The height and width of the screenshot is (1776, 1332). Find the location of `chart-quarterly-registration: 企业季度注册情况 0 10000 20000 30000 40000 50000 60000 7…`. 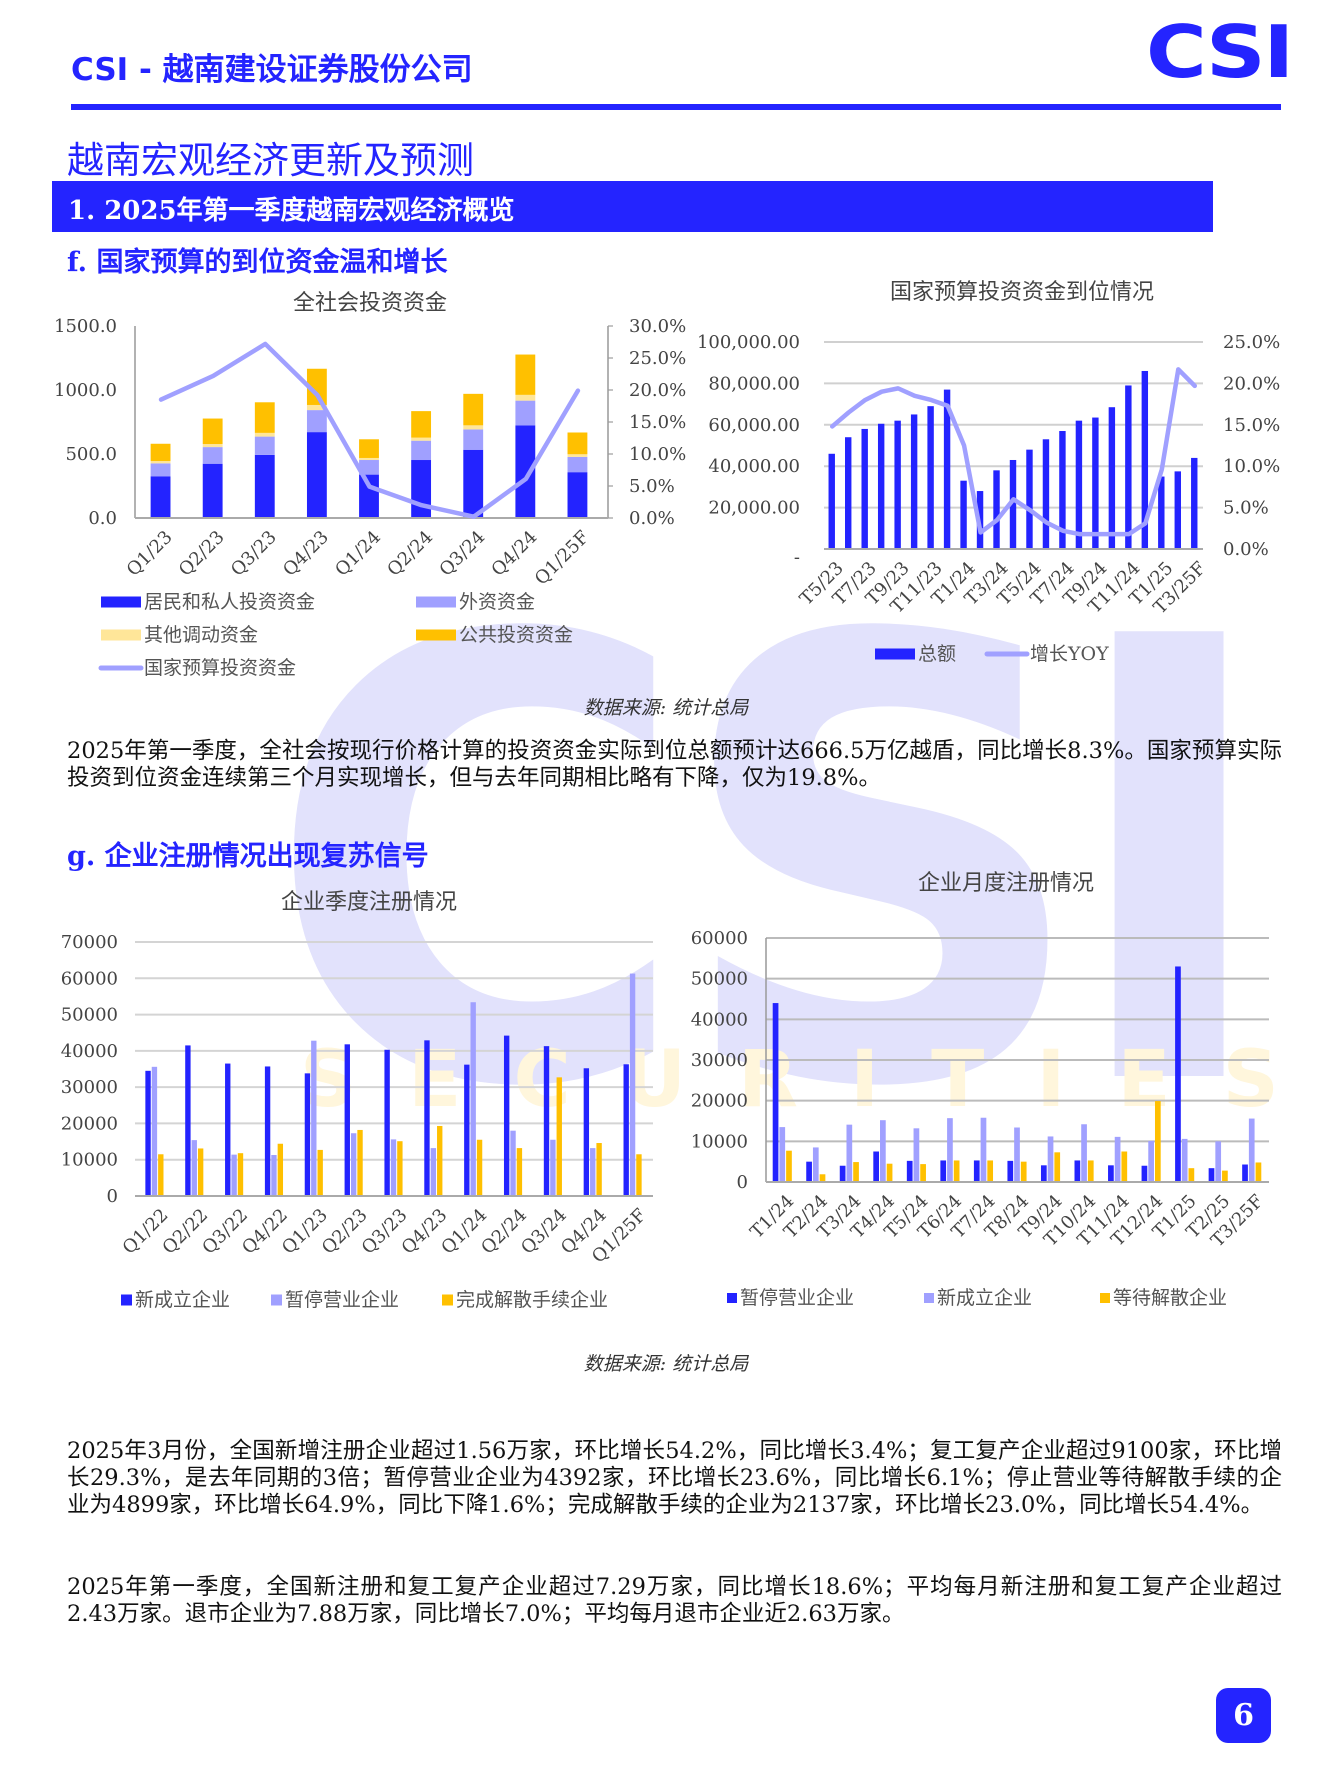

chart-quarterly-registration: 企业季度注册情况 0 10000 20000 30000 40000 50000 60000 7… is located at coordinates (357, 1100).